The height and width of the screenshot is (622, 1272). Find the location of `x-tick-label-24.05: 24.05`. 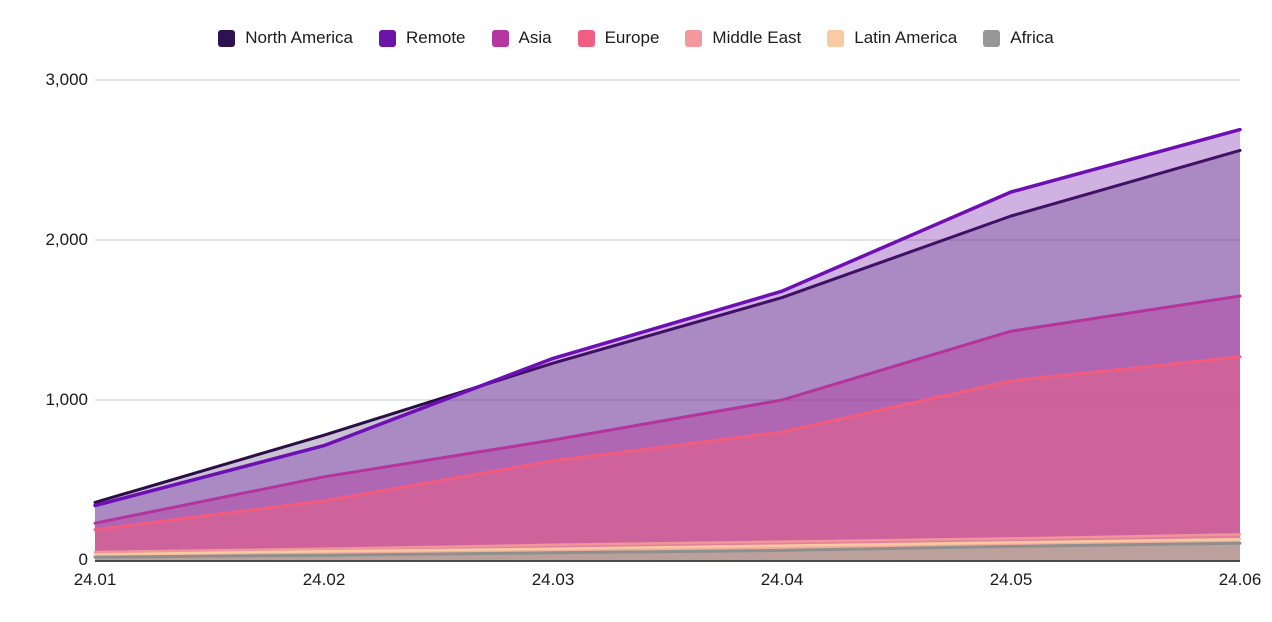

x-tick-label-24.05: 24.05 is located at coordinates (1011, 579).